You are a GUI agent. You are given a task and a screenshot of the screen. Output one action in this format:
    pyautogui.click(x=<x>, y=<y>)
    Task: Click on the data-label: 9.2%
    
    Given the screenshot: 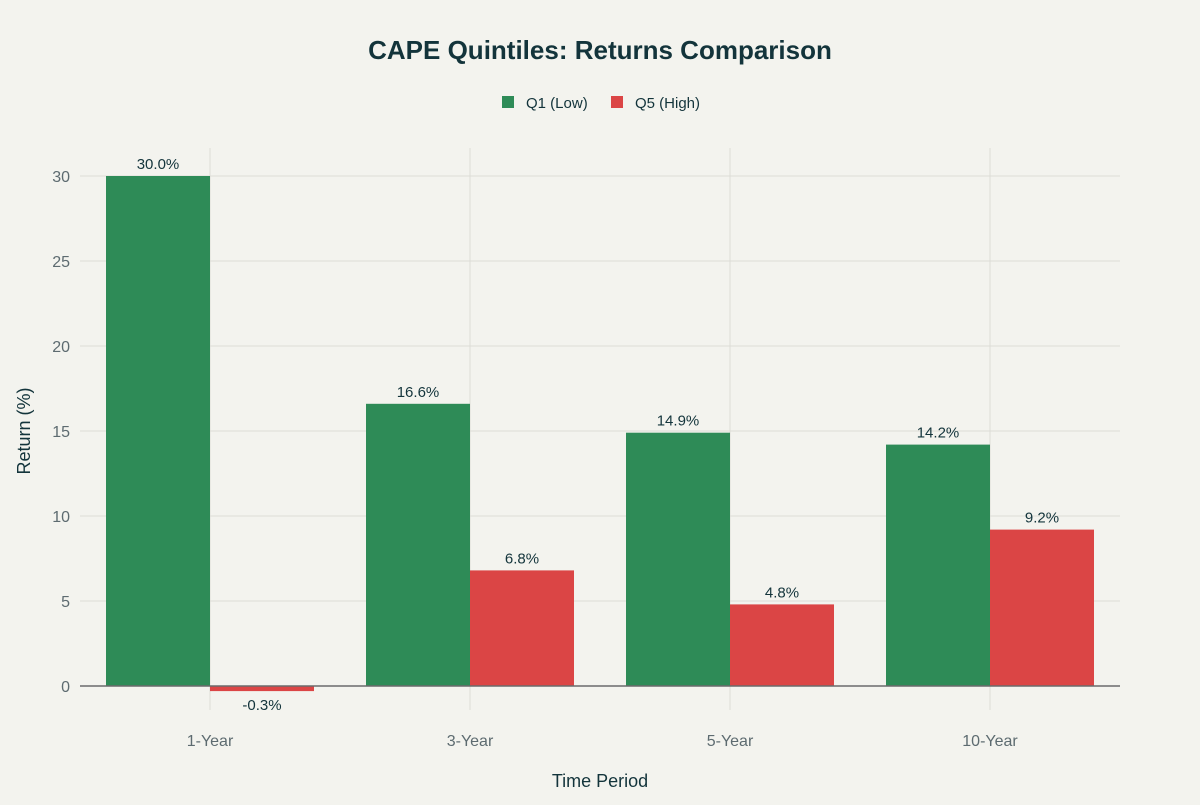 What is the action you would take?
    pyautogui.click(x=1042, y=518)
    